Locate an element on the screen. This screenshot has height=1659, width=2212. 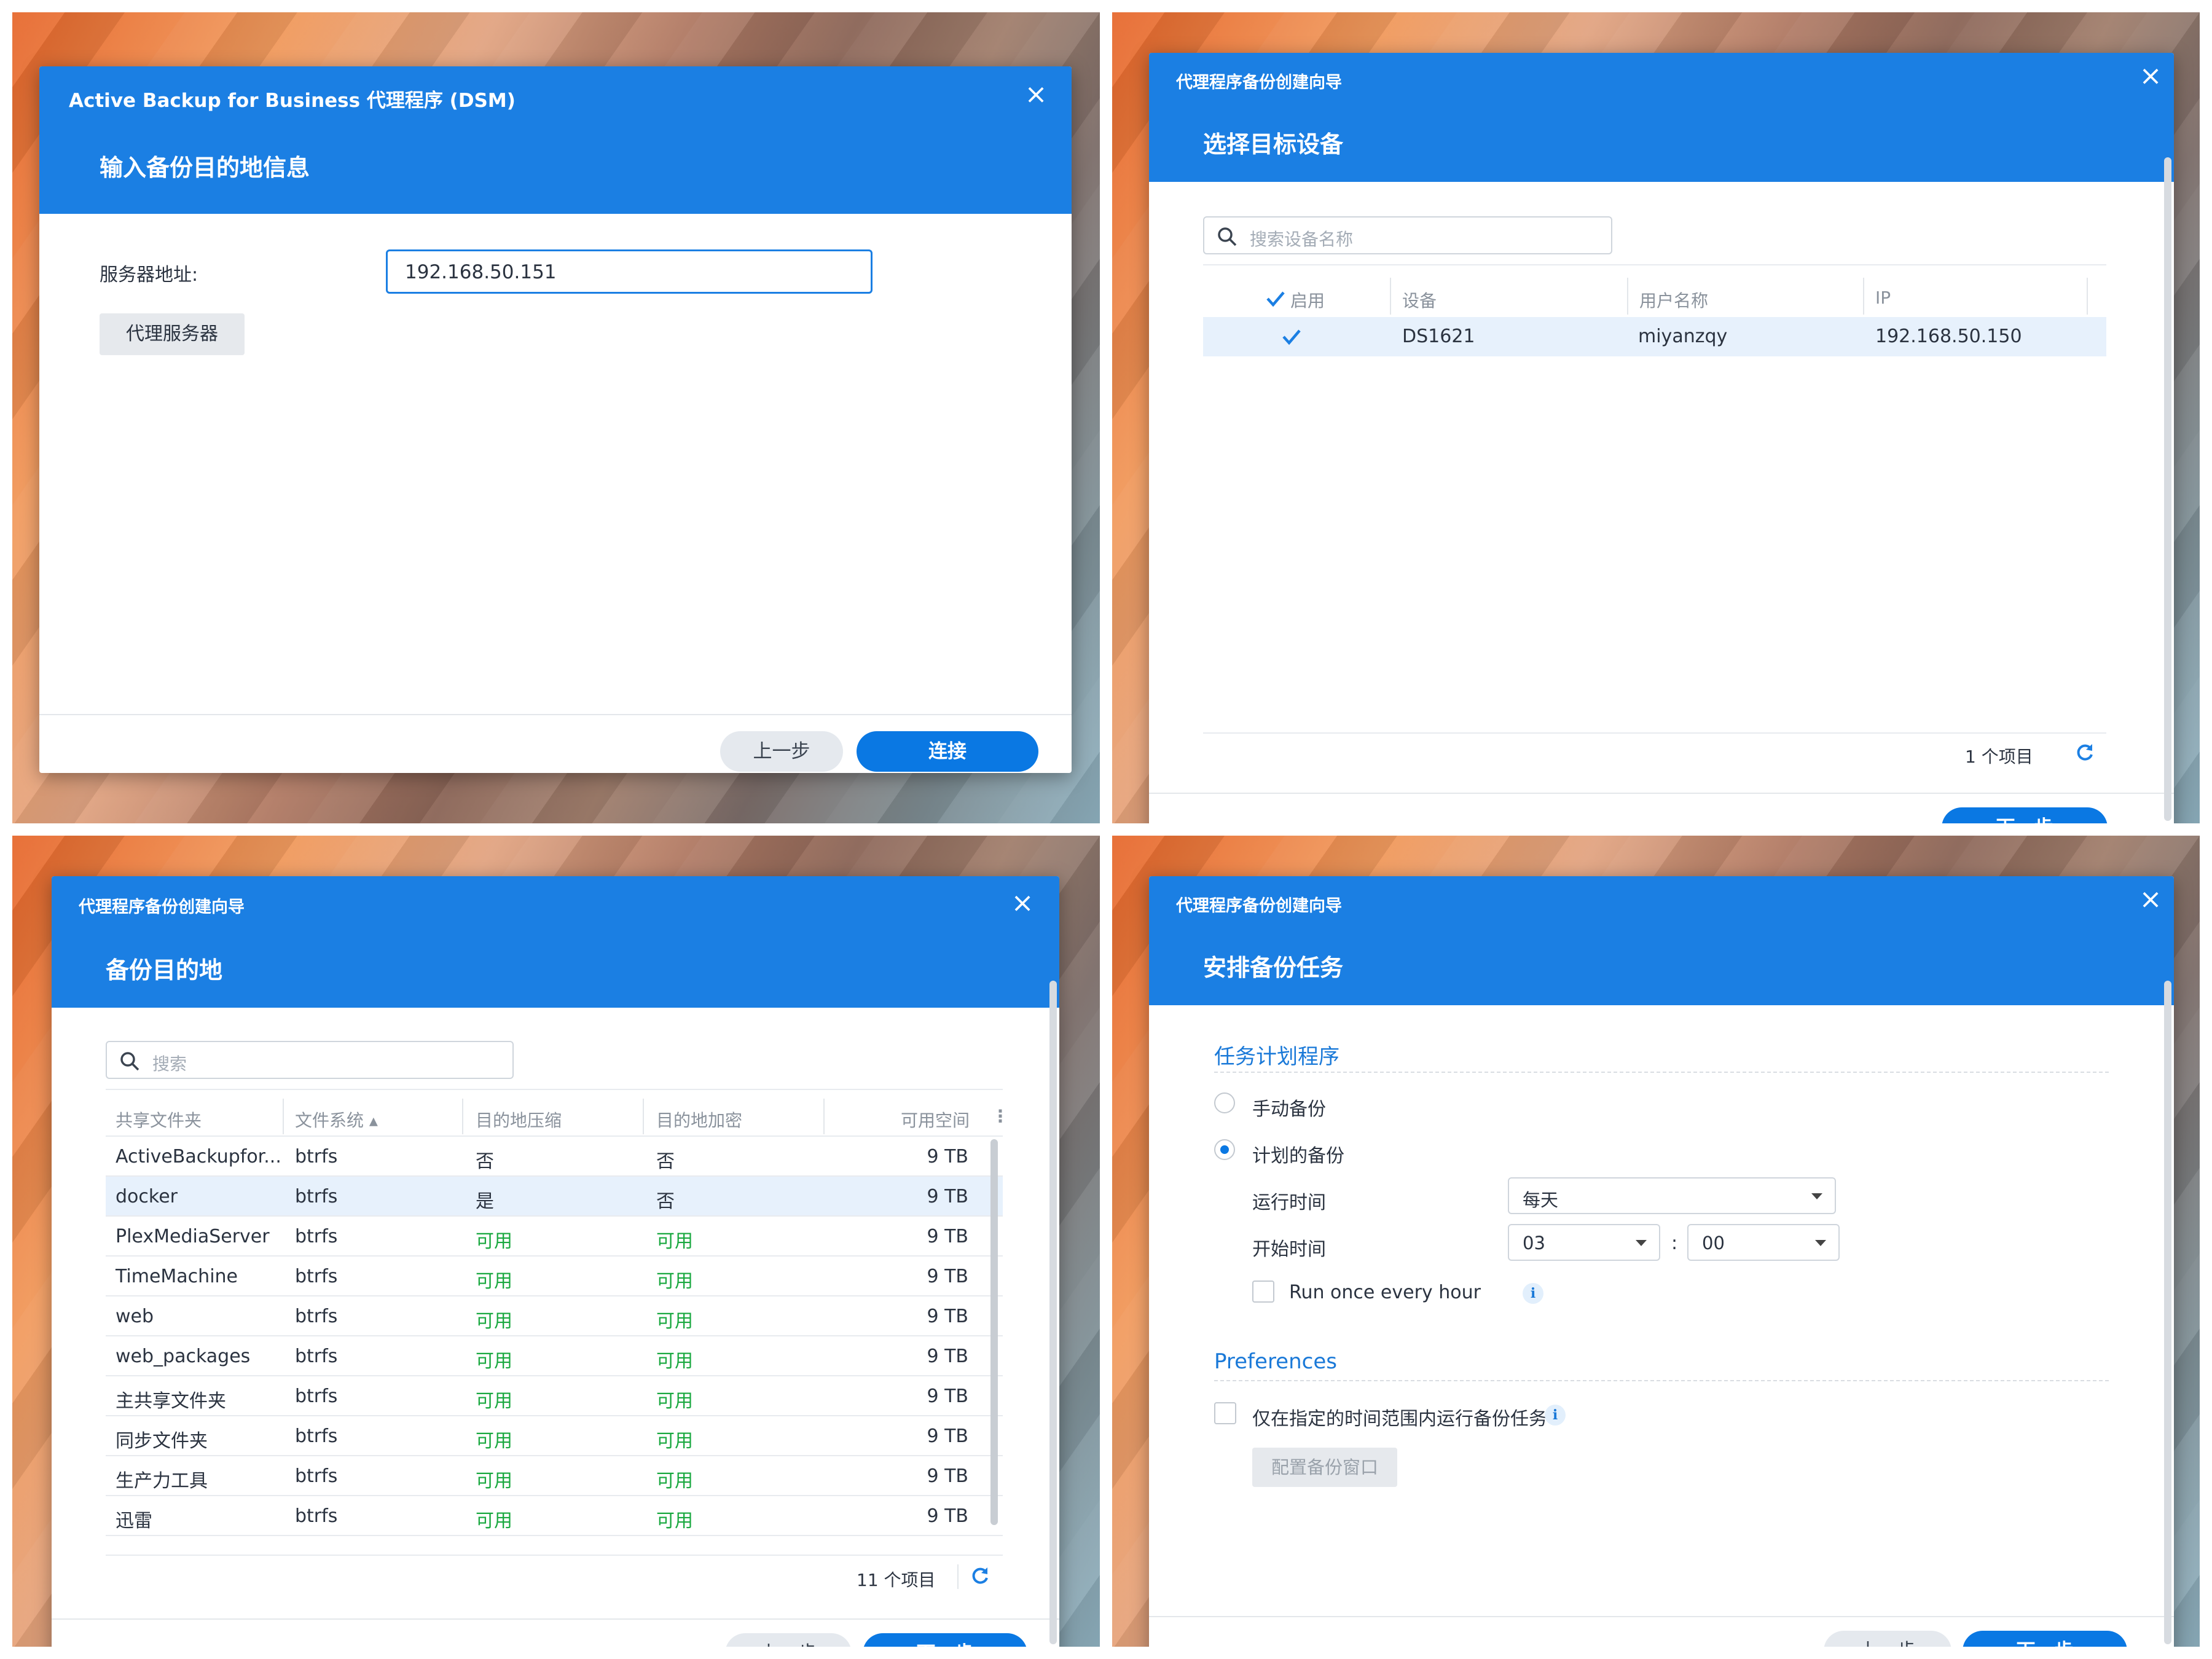
compression-cell: 可用 is located at coordinates (494, 1321).